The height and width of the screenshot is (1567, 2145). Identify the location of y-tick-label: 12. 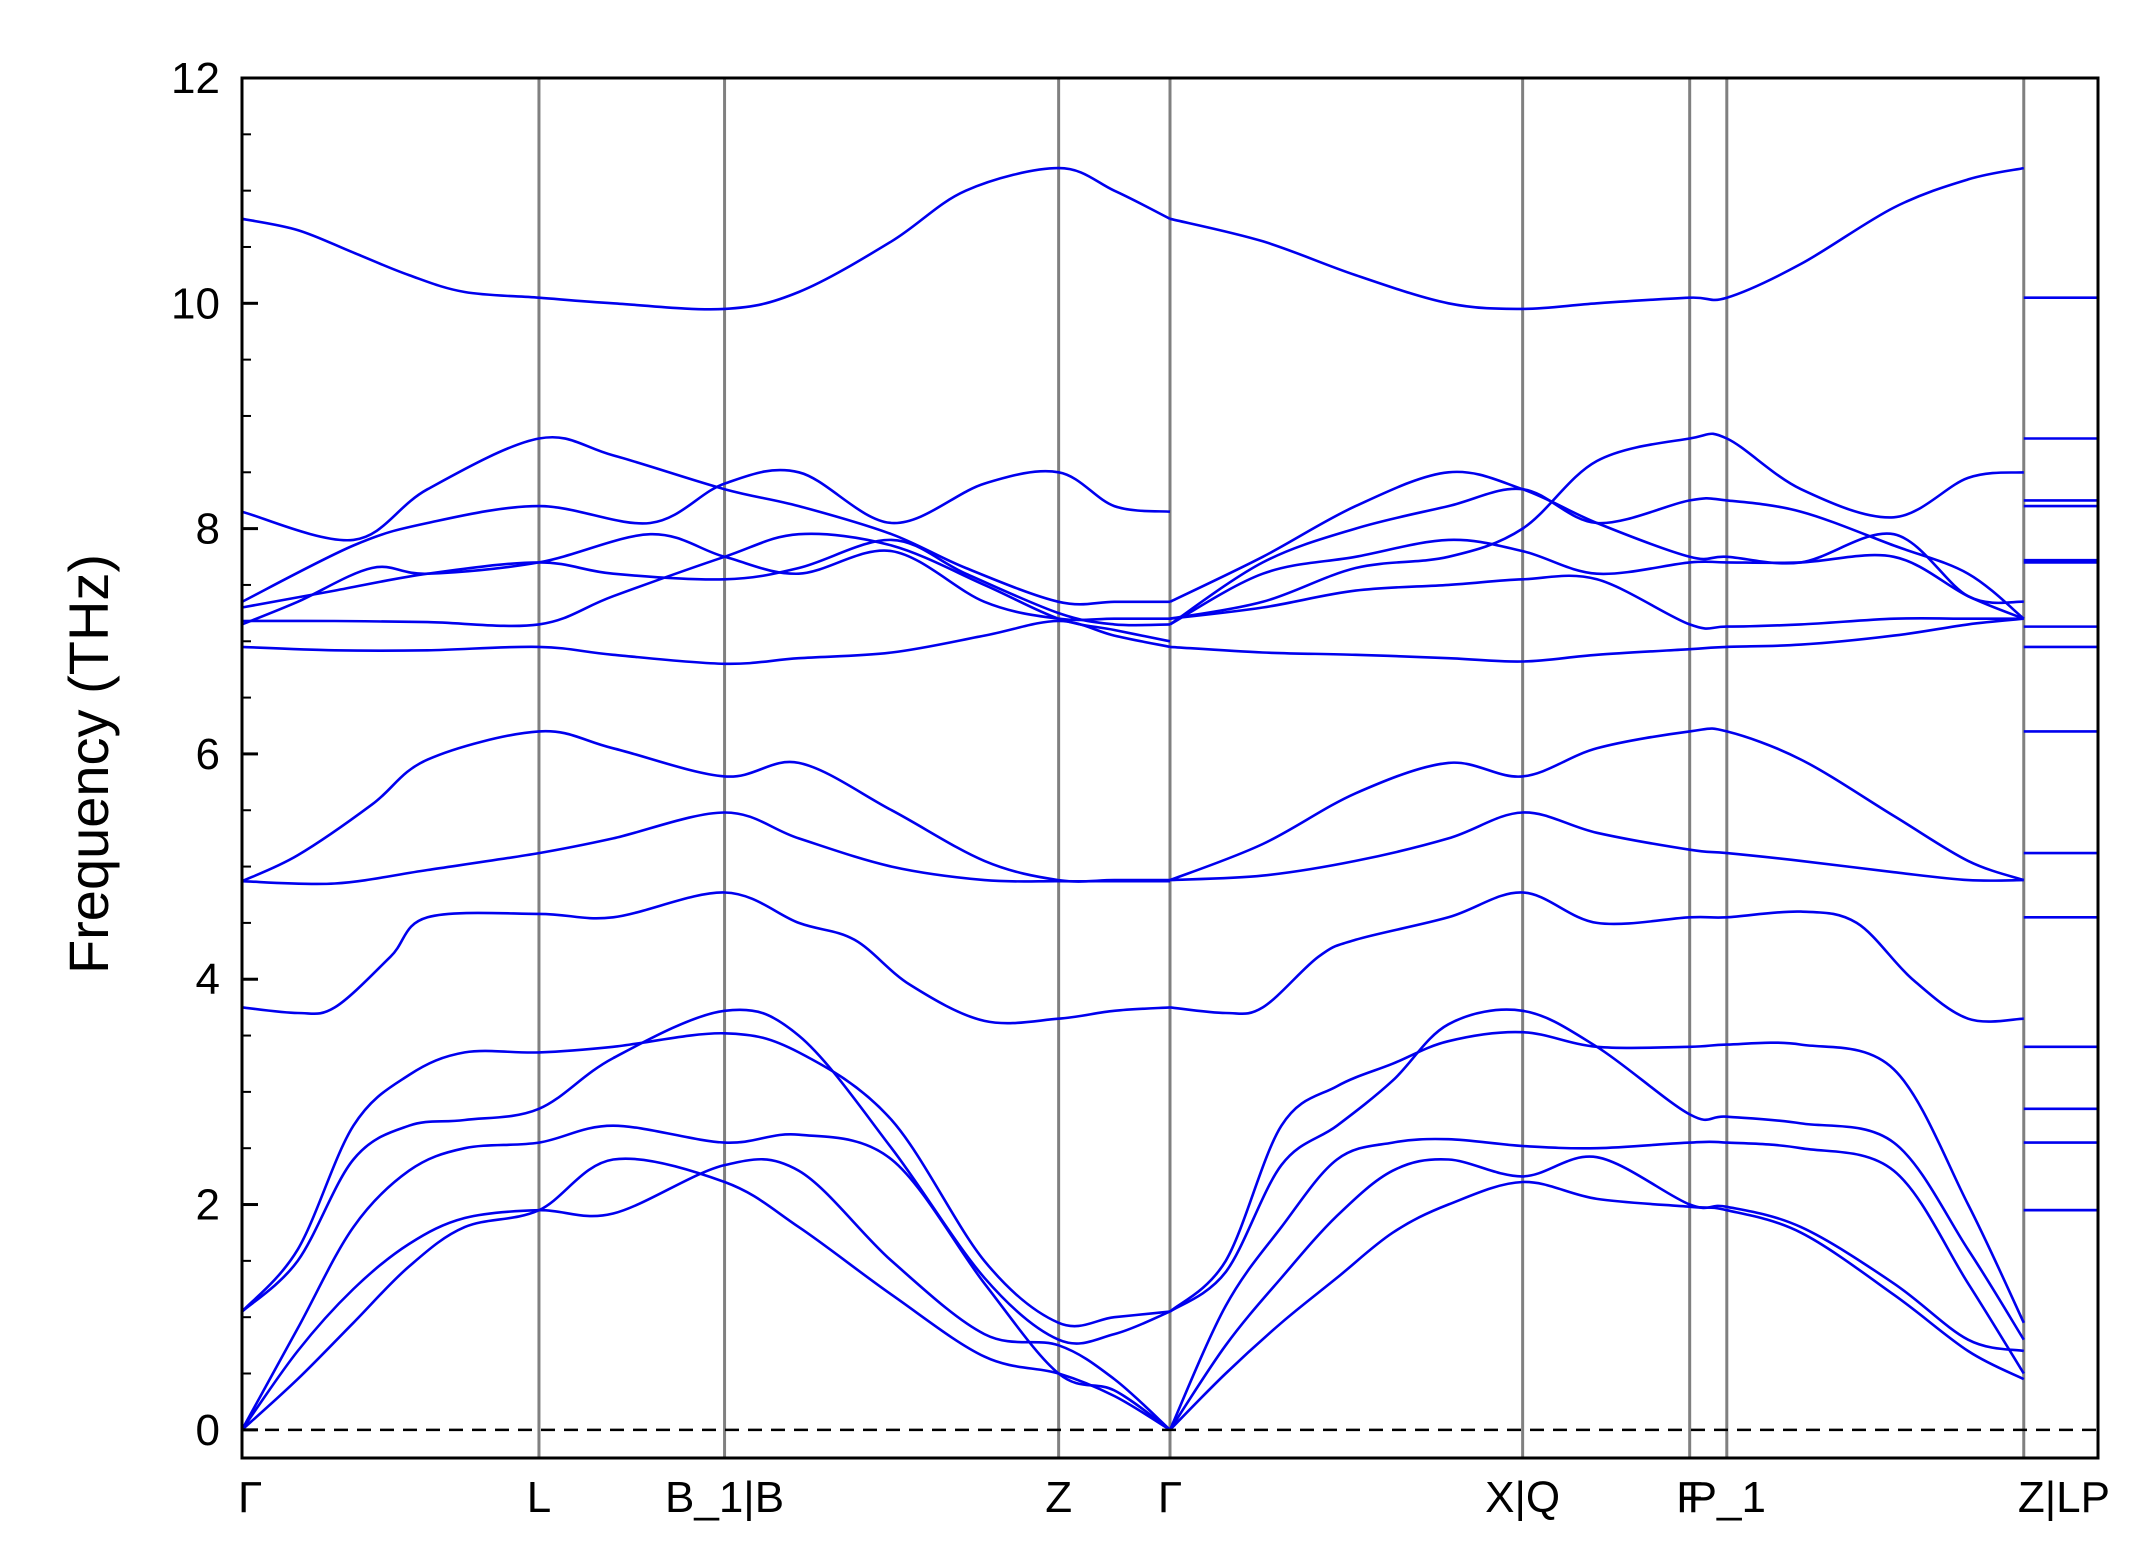
(195, 78).